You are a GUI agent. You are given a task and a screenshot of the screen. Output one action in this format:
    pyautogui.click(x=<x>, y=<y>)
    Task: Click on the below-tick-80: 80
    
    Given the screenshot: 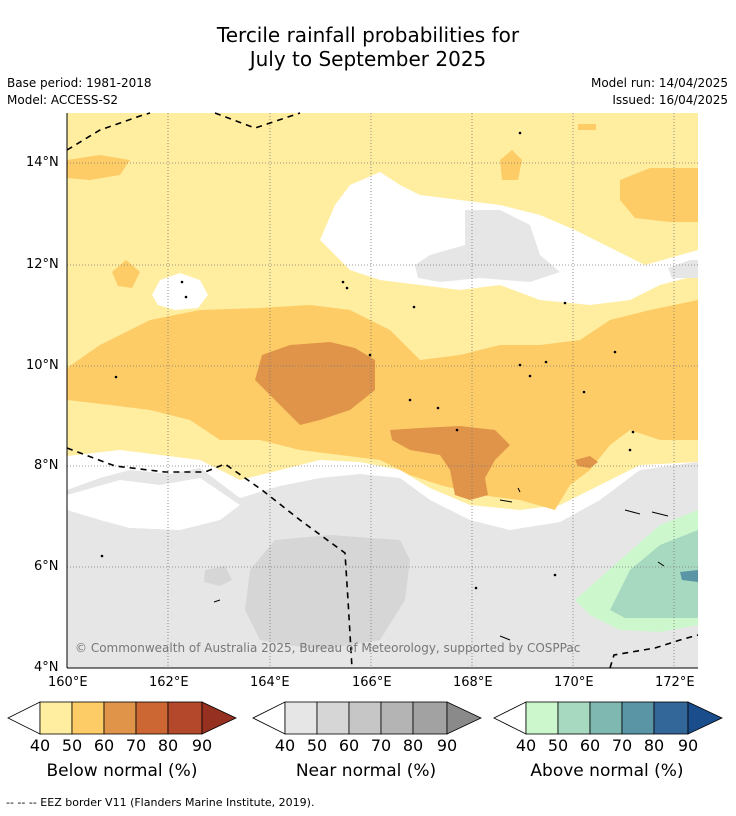 What is the action you would take?
    pyautogui.click(x=168, y=745)
    